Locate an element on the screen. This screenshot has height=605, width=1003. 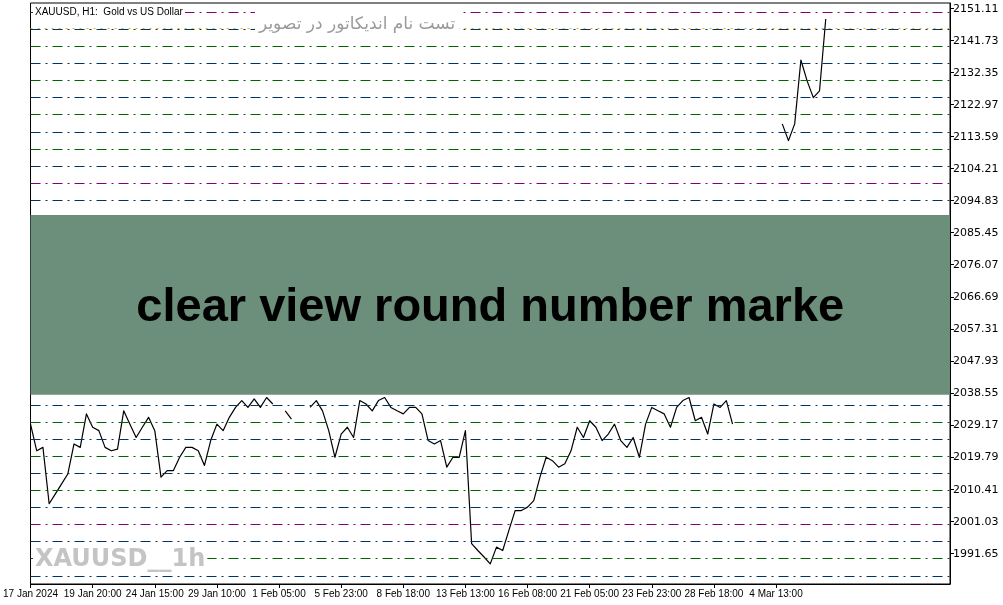
x-tick-label: 1 Feb 05:00 is located at coordinates (279, 593).